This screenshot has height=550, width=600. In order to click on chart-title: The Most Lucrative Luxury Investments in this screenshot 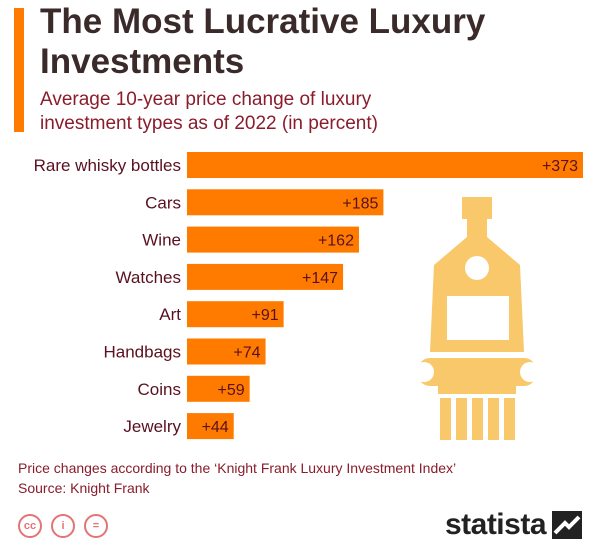, I will do `click(263, 41)`.